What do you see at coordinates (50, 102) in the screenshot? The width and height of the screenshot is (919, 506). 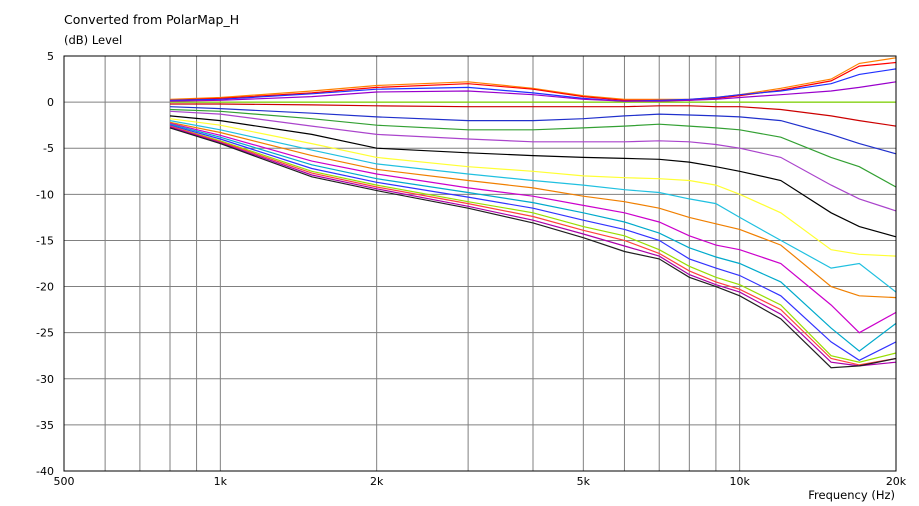 I see `y-tick-label: 0` at bounding box center [50, 102].